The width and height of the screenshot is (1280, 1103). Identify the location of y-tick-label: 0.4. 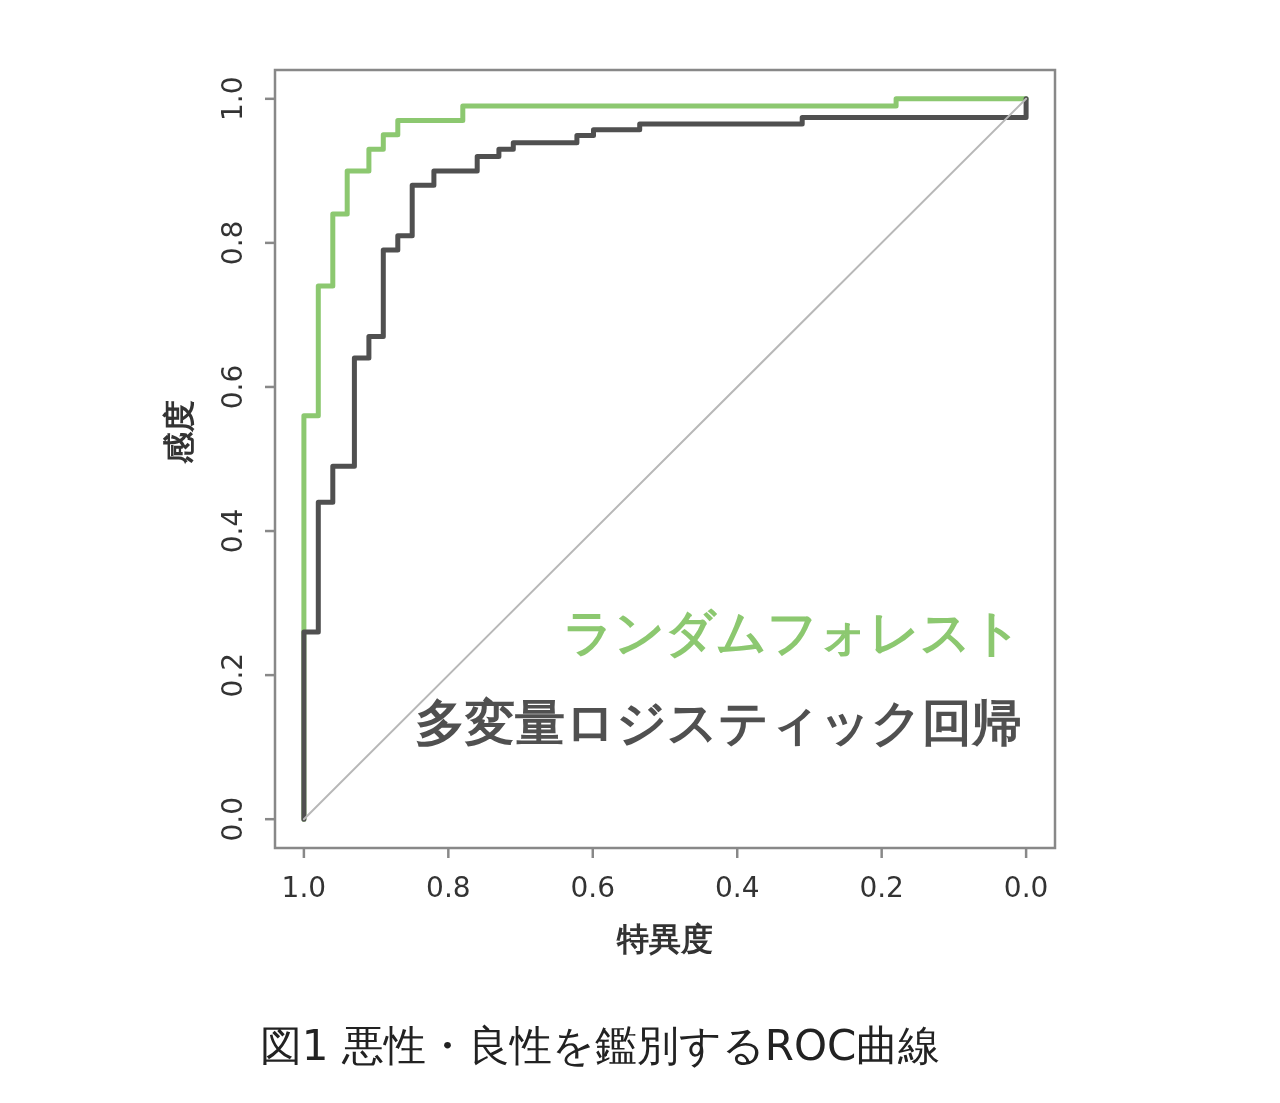
(232, 531).